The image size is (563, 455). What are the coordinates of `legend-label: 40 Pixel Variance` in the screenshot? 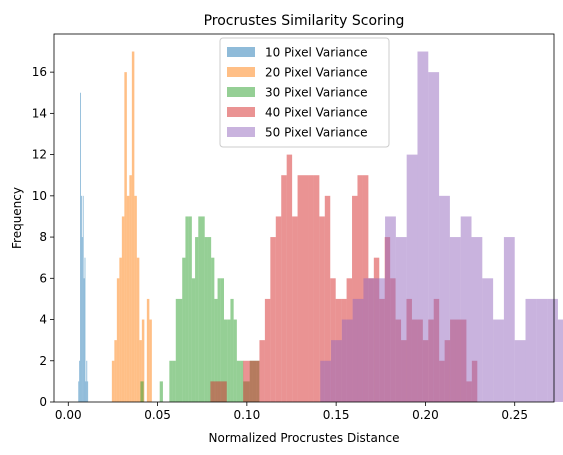 It's located at (316, 113).